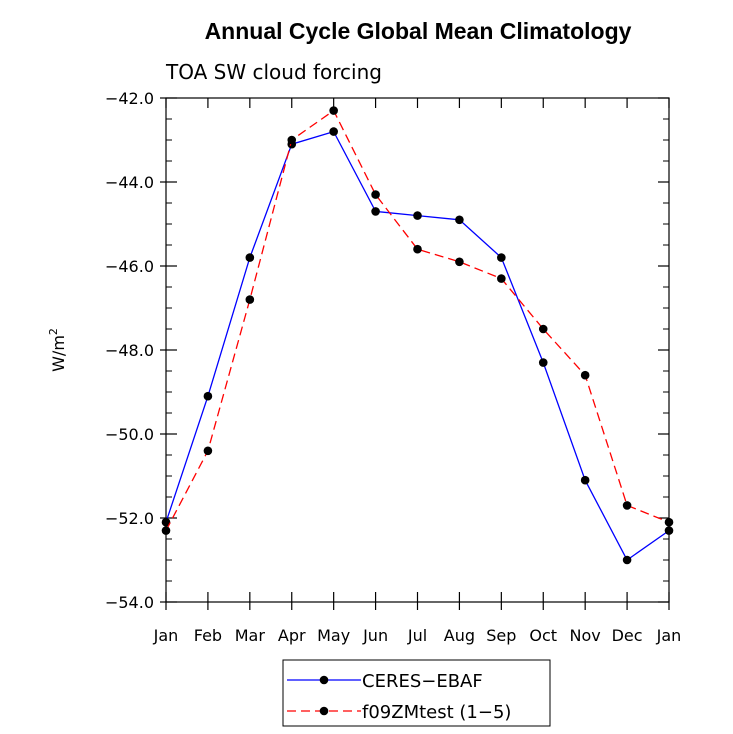 The height and width of the screenshot is (734, 733). Describe the element at coordinates (417, 635) in the screenshot. I see `x-tick-label: Jul` at that location.